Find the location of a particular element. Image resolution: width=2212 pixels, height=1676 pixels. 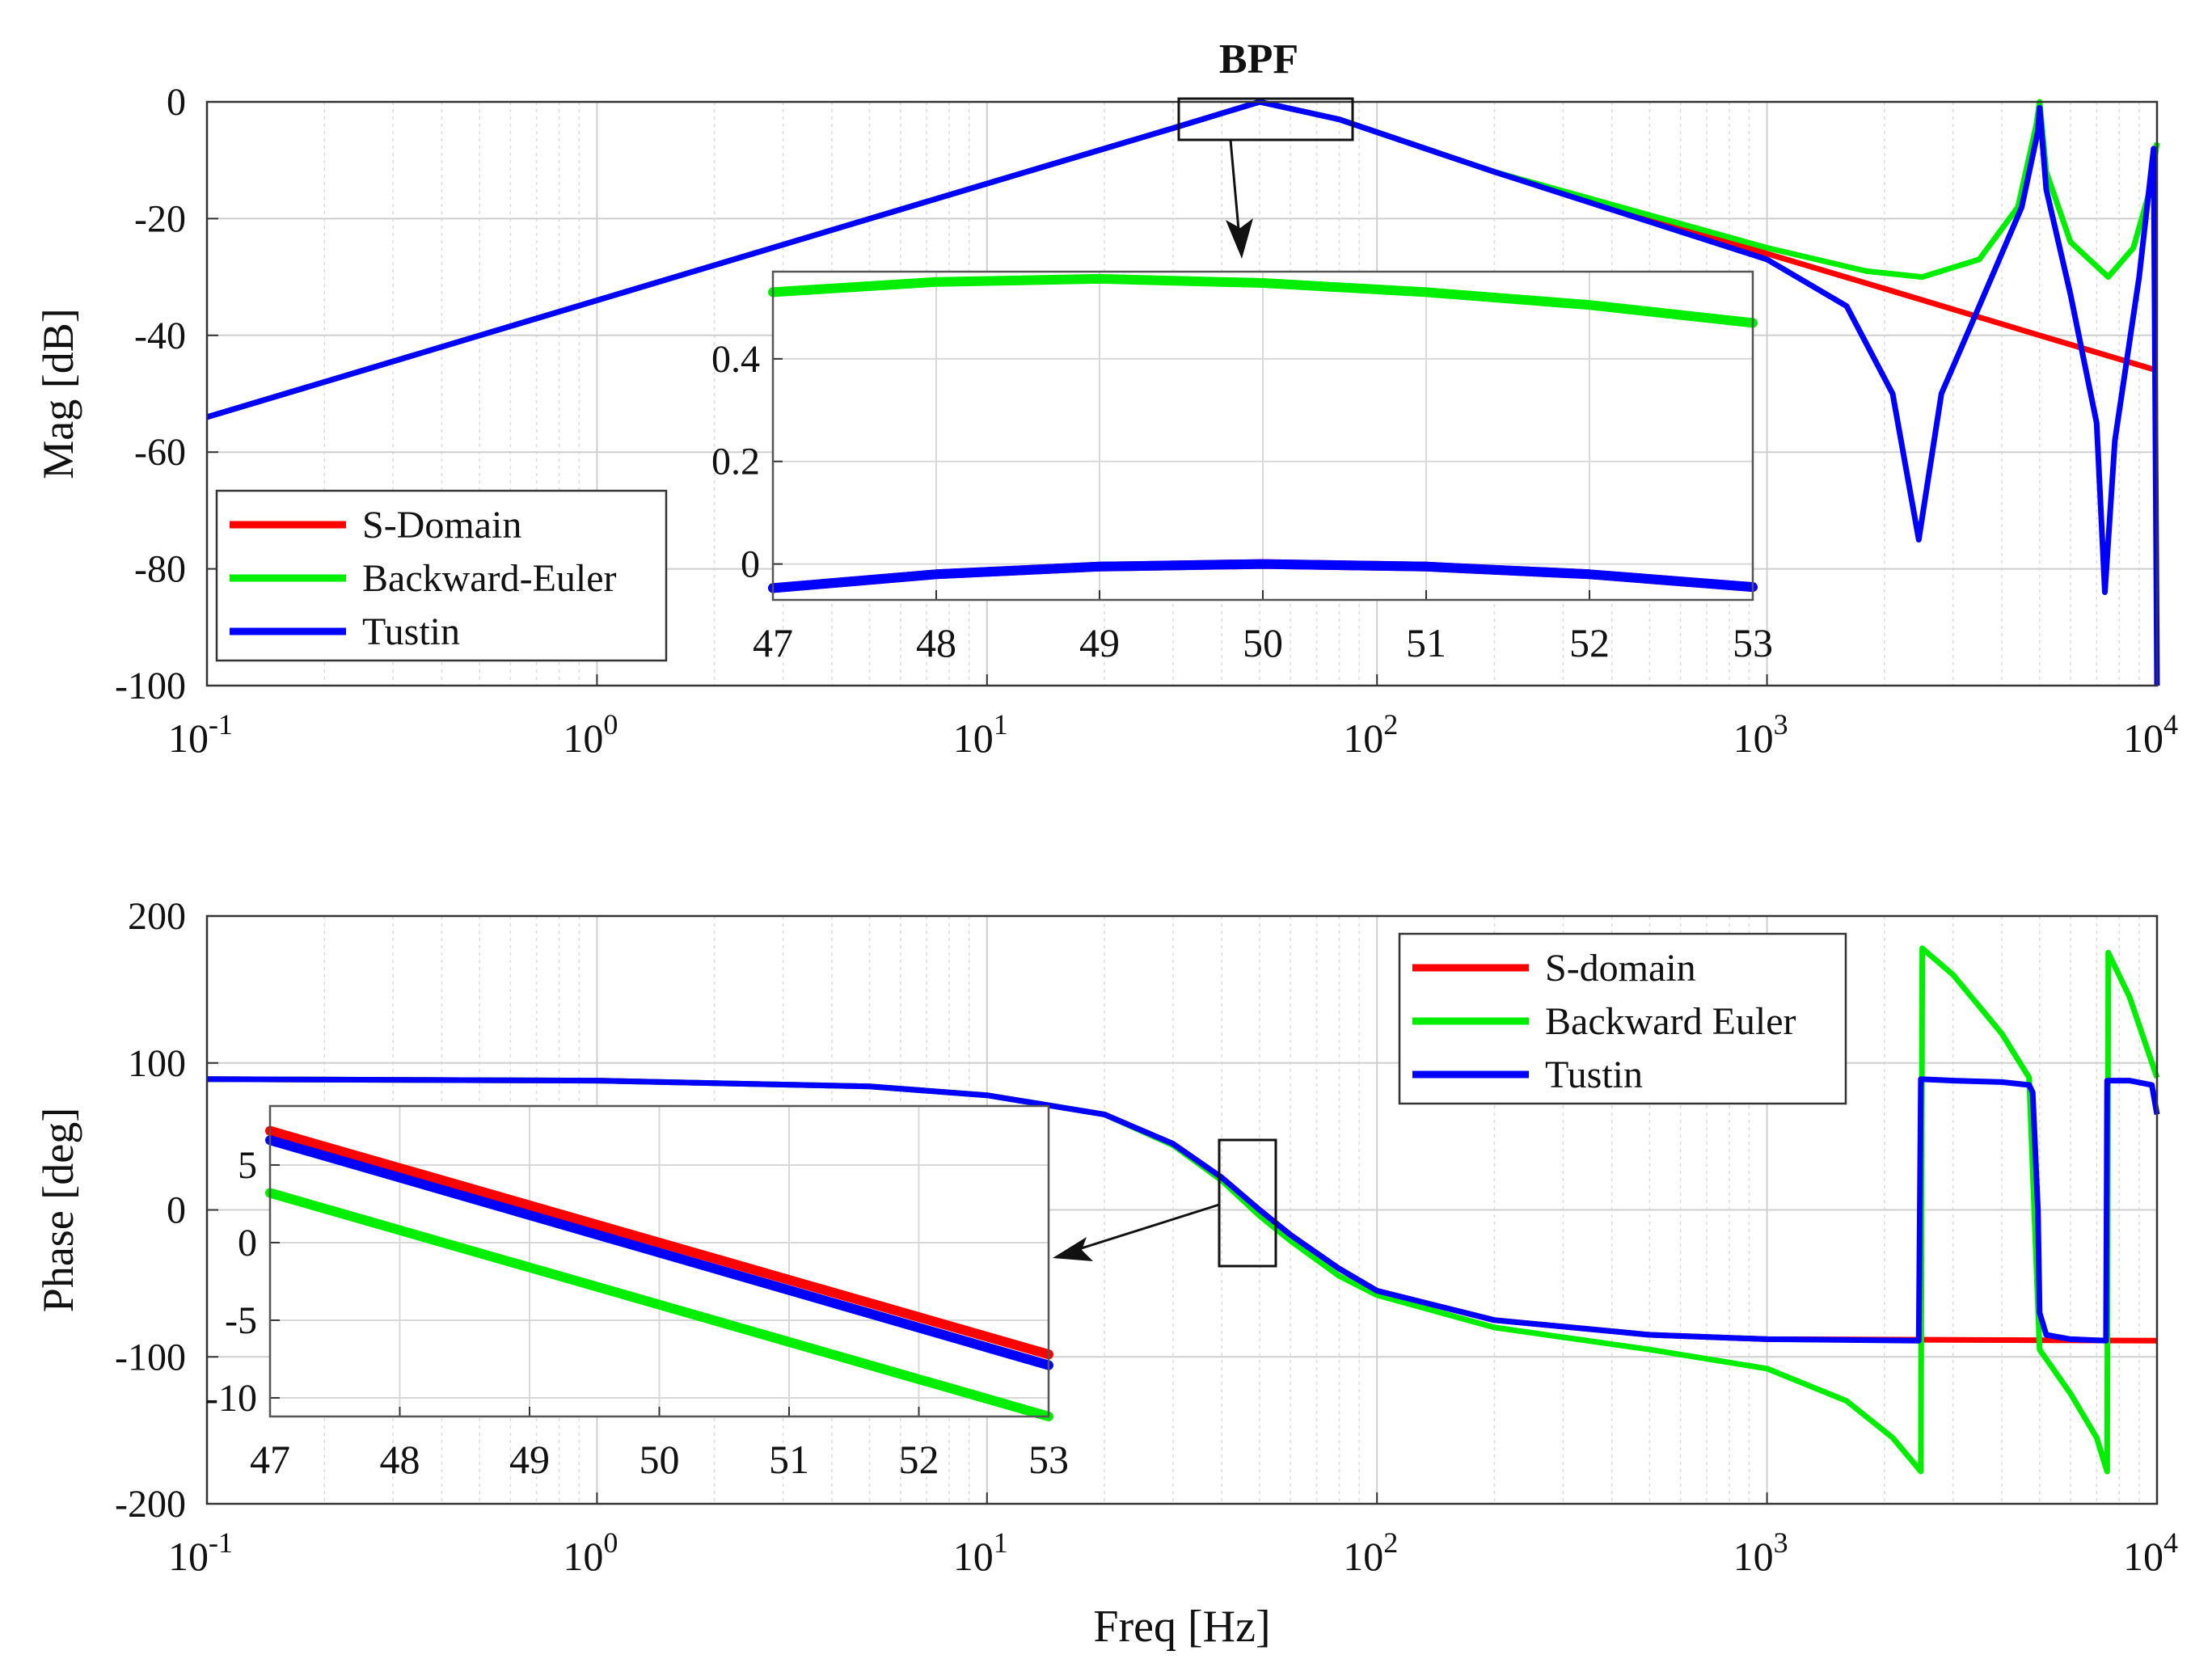

inset-y-tick-label: 5 is located at coordinates (248, 1165).